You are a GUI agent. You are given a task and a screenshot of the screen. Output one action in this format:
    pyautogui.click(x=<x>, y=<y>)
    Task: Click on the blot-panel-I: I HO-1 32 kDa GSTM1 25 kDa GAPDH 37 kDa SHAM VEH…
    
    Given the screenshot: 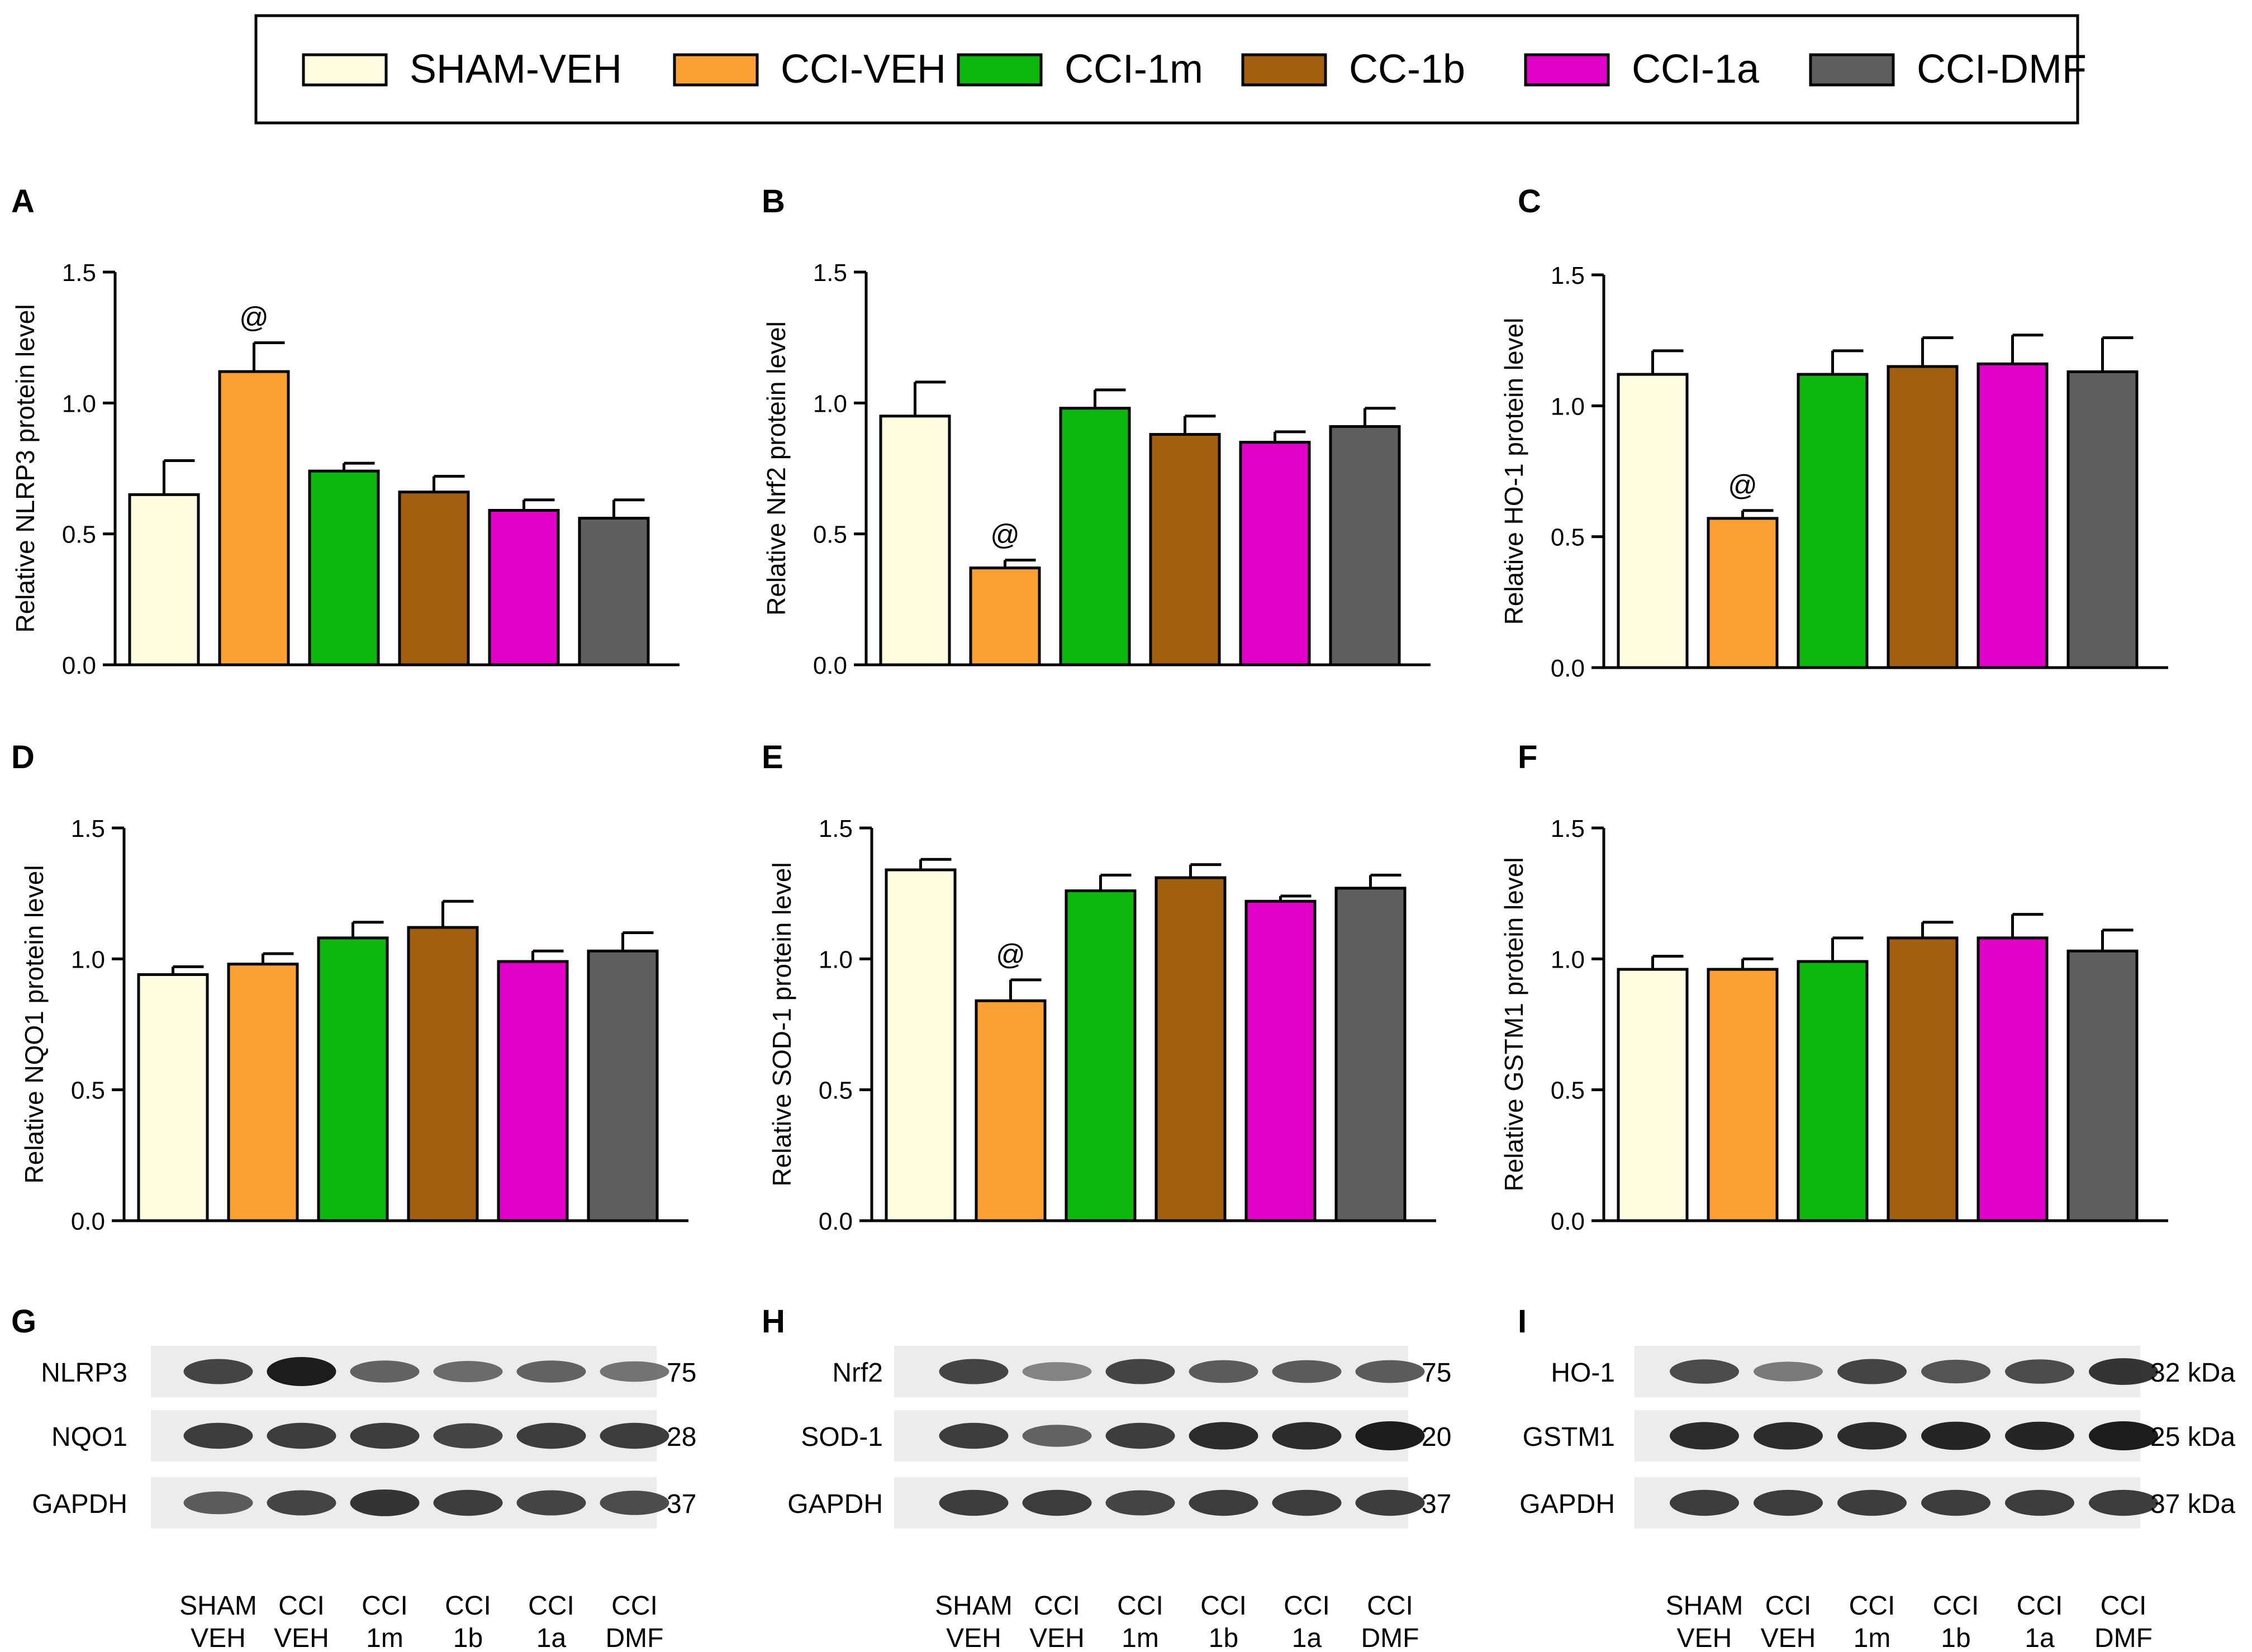 What is the action you would take?
    pyautogui.click(x=1876, y=1477)
    